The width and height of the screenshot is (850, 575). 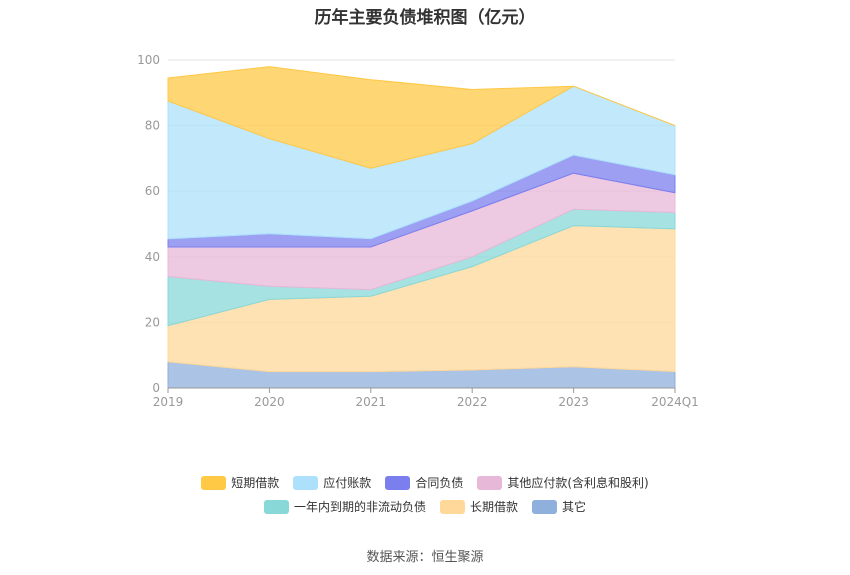 What do you see at coordinates (573, 402) in the screenshot?
I see `x-tick-label: 2023` at bounding box center [573, 402].